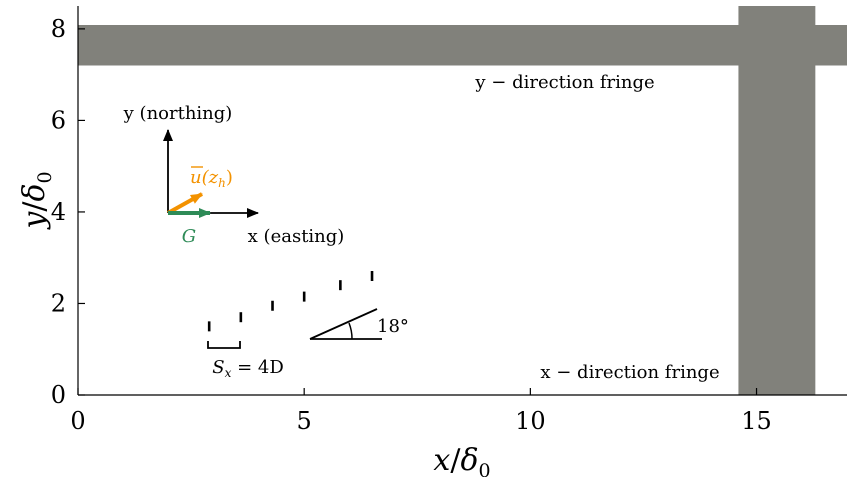 The height and width of the screenshot is (477, 847). Describe the element at coordinates (564, 82) in the screenshot. I see `y-fringe-label: y − direction fringe` at that location.